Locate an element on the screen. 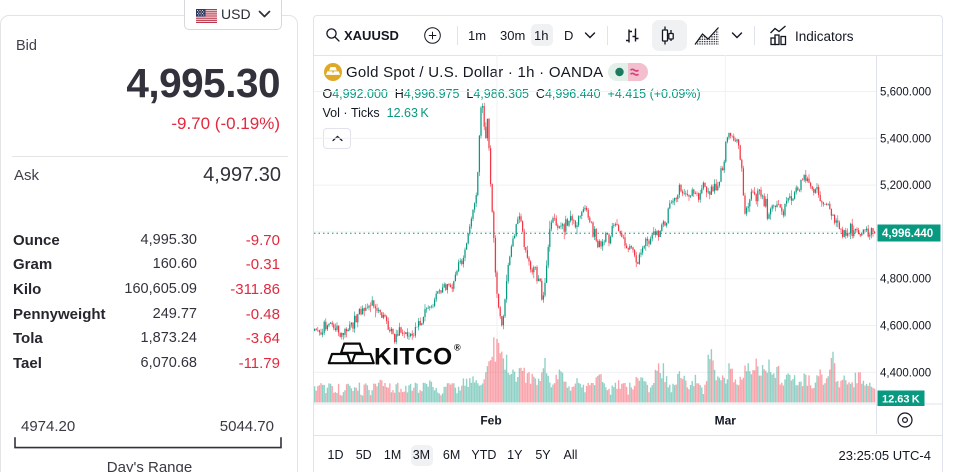 The width and height of the screenshot is (953, 472). svg-text: 4,800.000 is located at coordinates (905, 279).